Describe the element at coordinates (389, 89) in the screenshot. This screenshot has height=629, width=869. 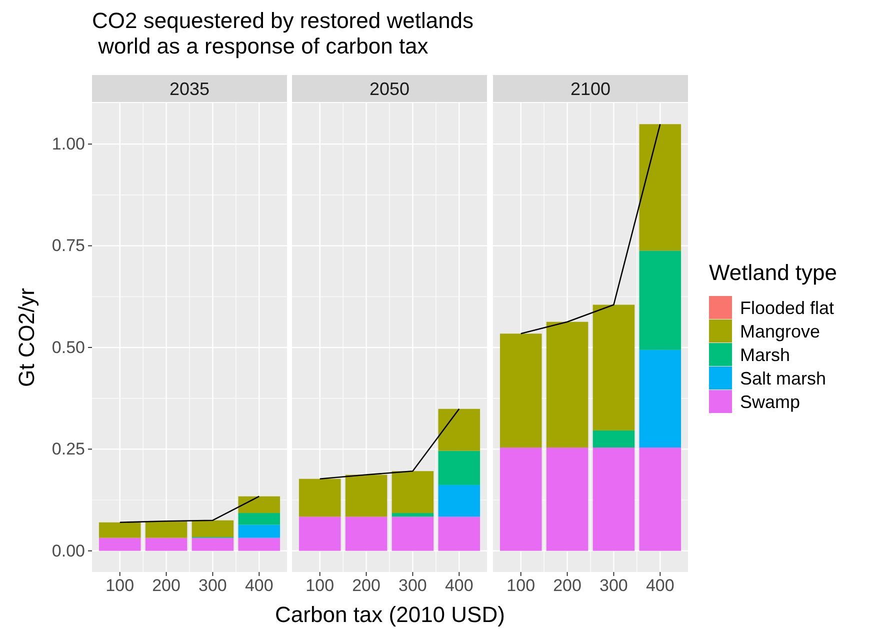
I see `chart-subtitle: 2050` at that location.